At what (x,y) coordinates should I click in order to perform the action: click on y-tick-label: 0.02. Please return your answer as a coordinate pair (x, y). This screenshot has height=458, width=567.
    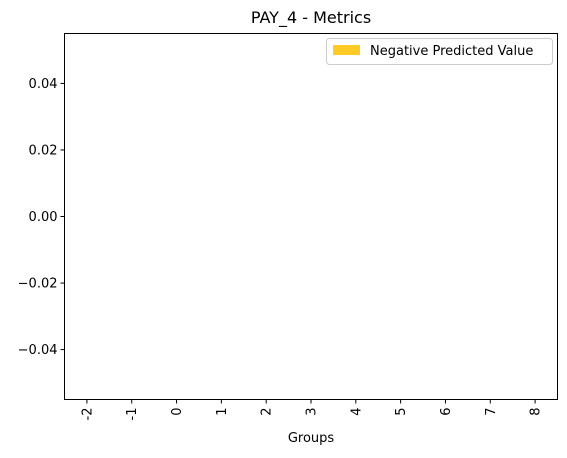
    Looking at the image, I should click on (43, 150).